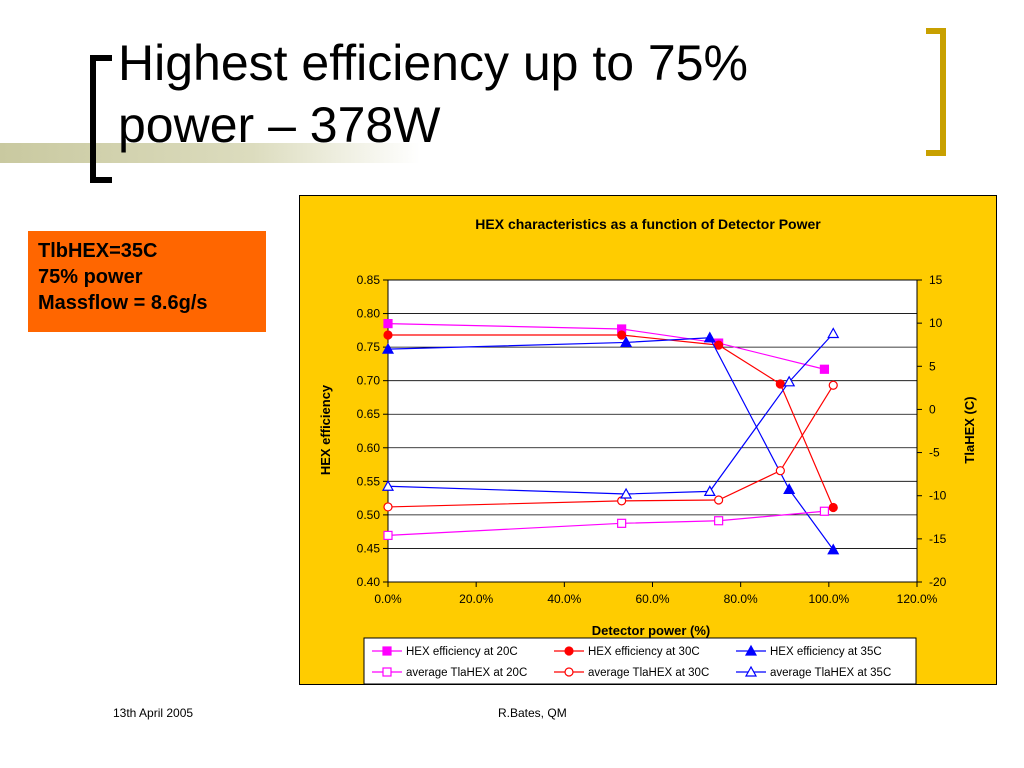 The width and height of the screenshot is (1024, 768). What do you see at coordinates (826, 652) in the screenshot?
I see `legend-label-3: HEX efficiency at 35C` at bounding box center [826, 652].